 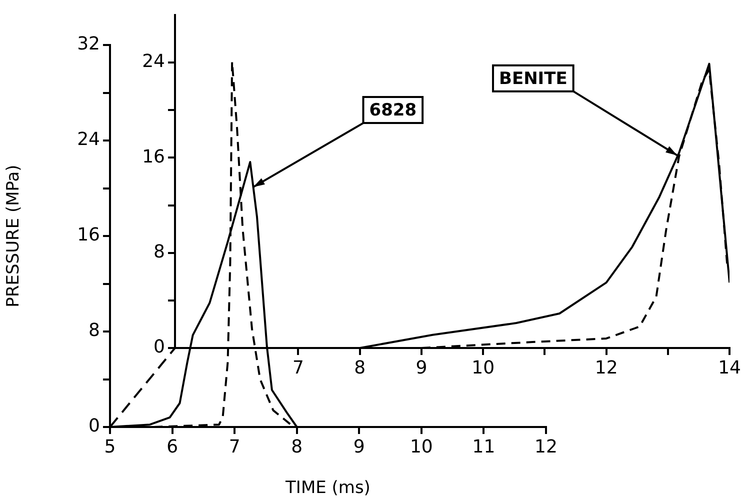 I want to click on y-tick-label: 32, so click(x=88, y=44).